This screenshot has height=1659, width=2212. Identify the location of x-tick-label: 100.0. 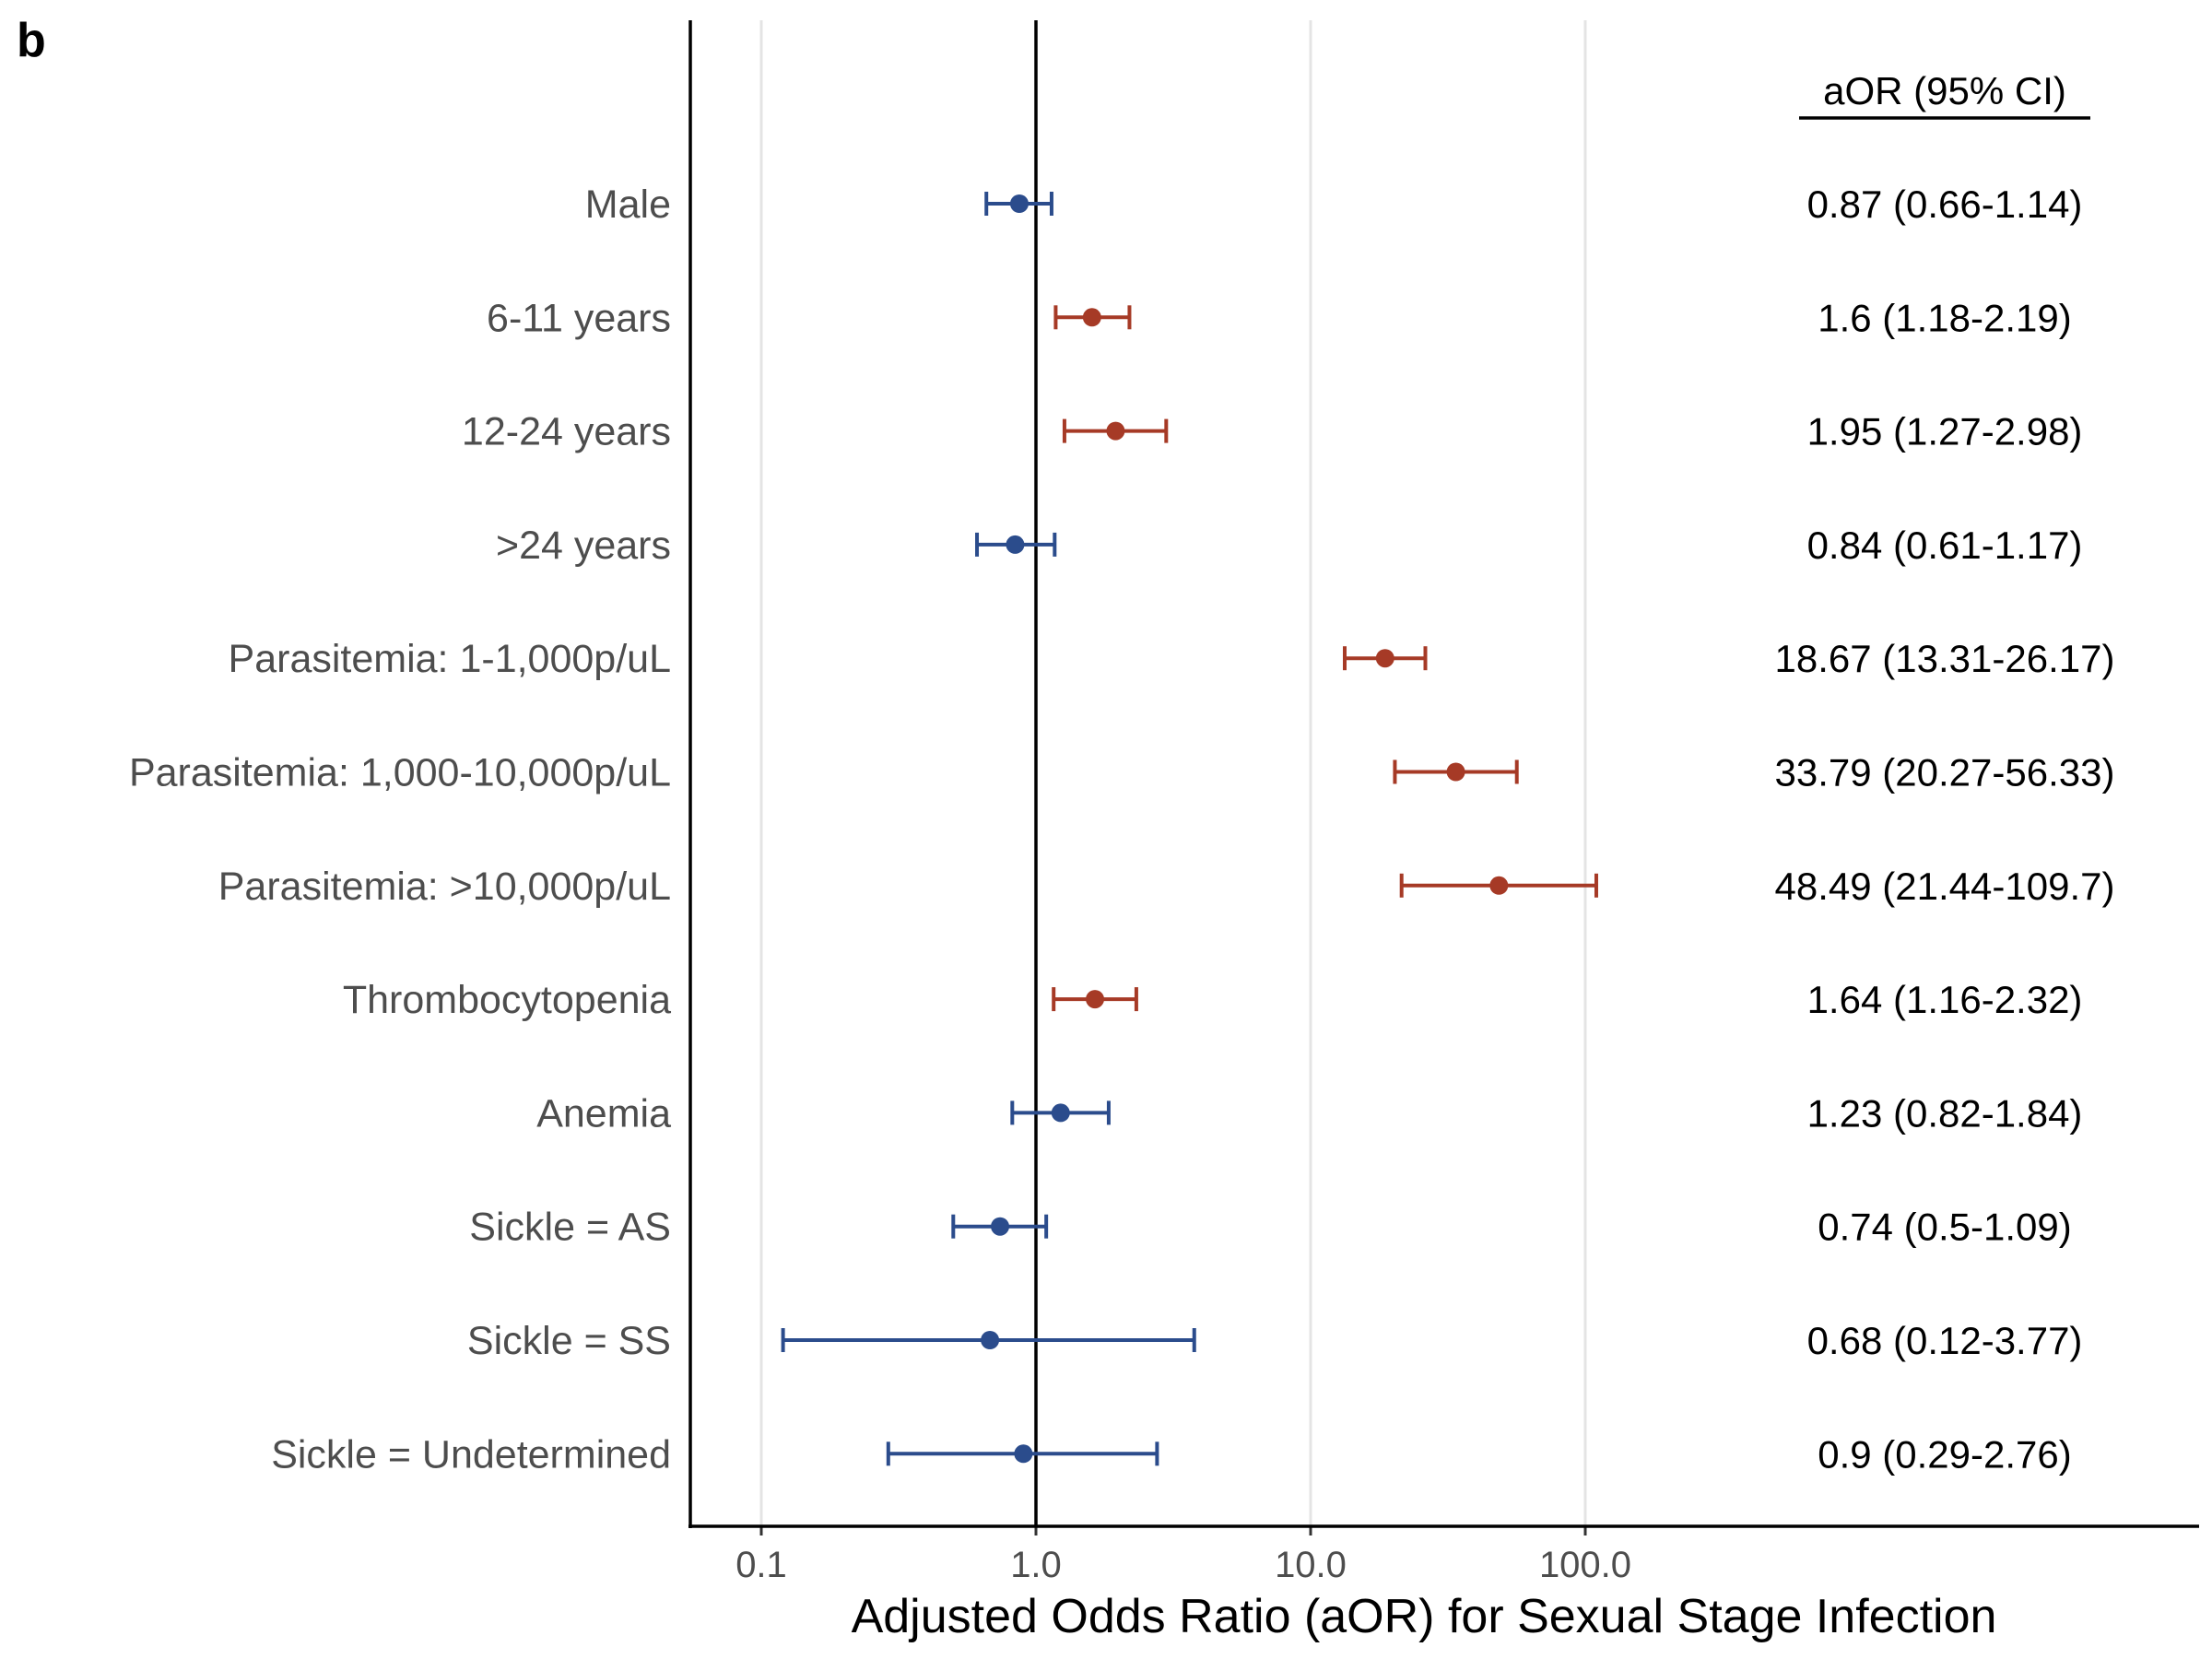
(1585, 1565).